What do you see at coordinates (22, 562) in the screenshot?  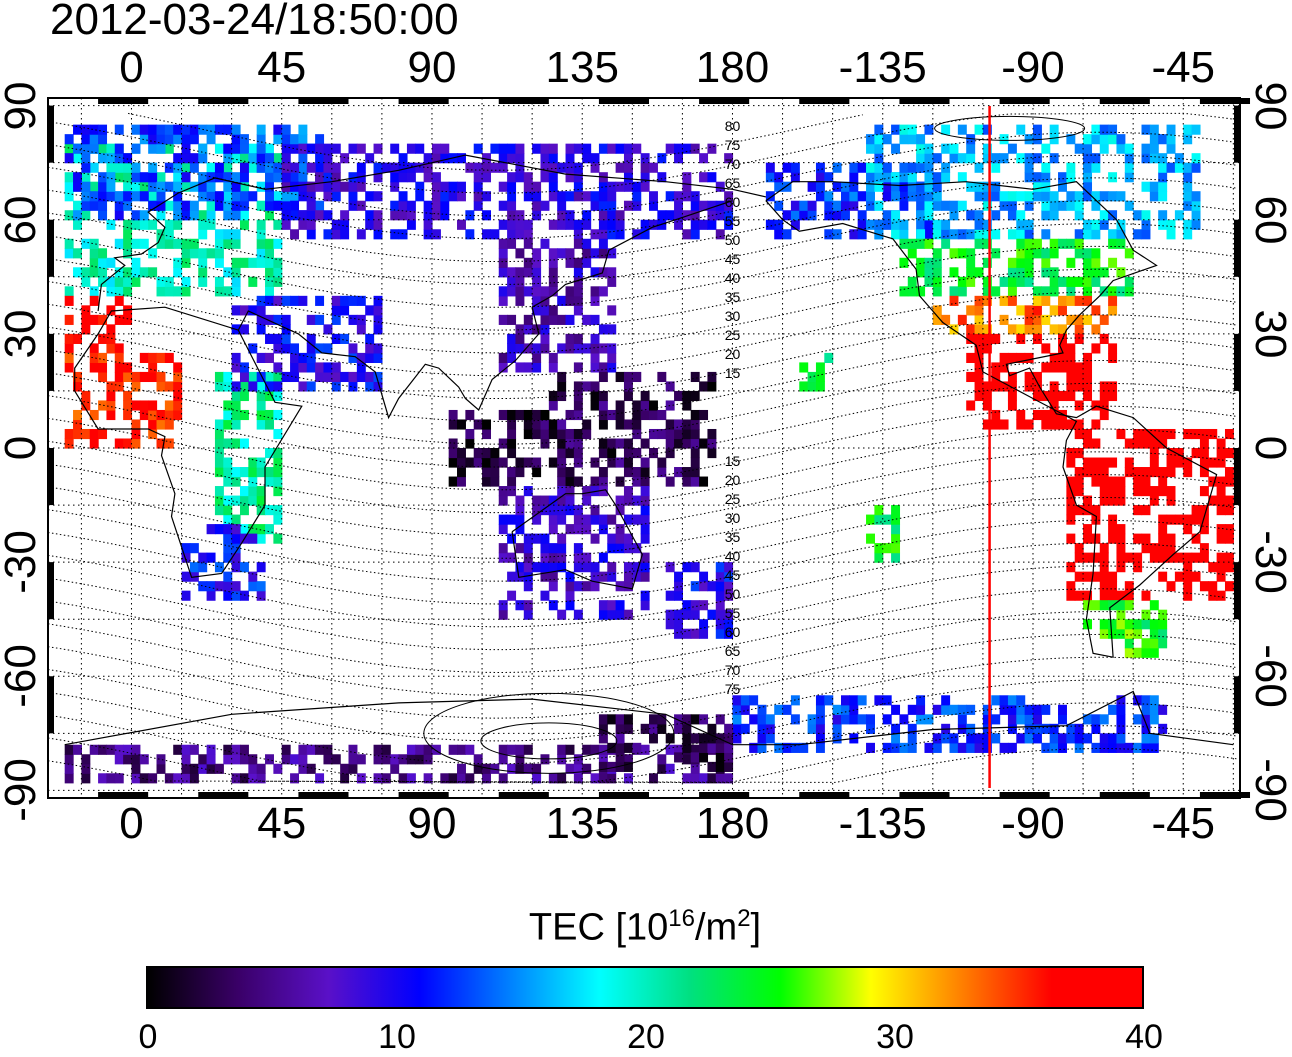 I see `y-tick-label-left: -30` at bounding box center [22, 562].